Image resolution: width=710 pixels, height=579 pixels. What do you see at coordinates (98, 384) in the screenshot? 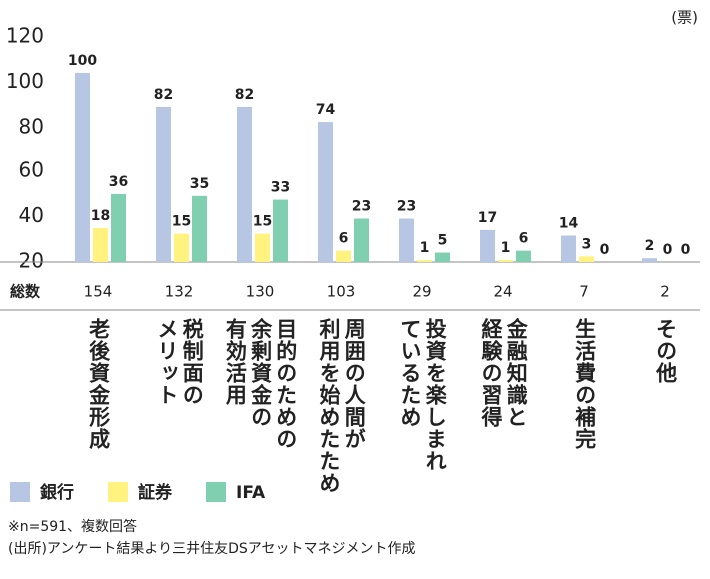
I see `category-label: 老後資金形成` at bounding box center [98, 384].